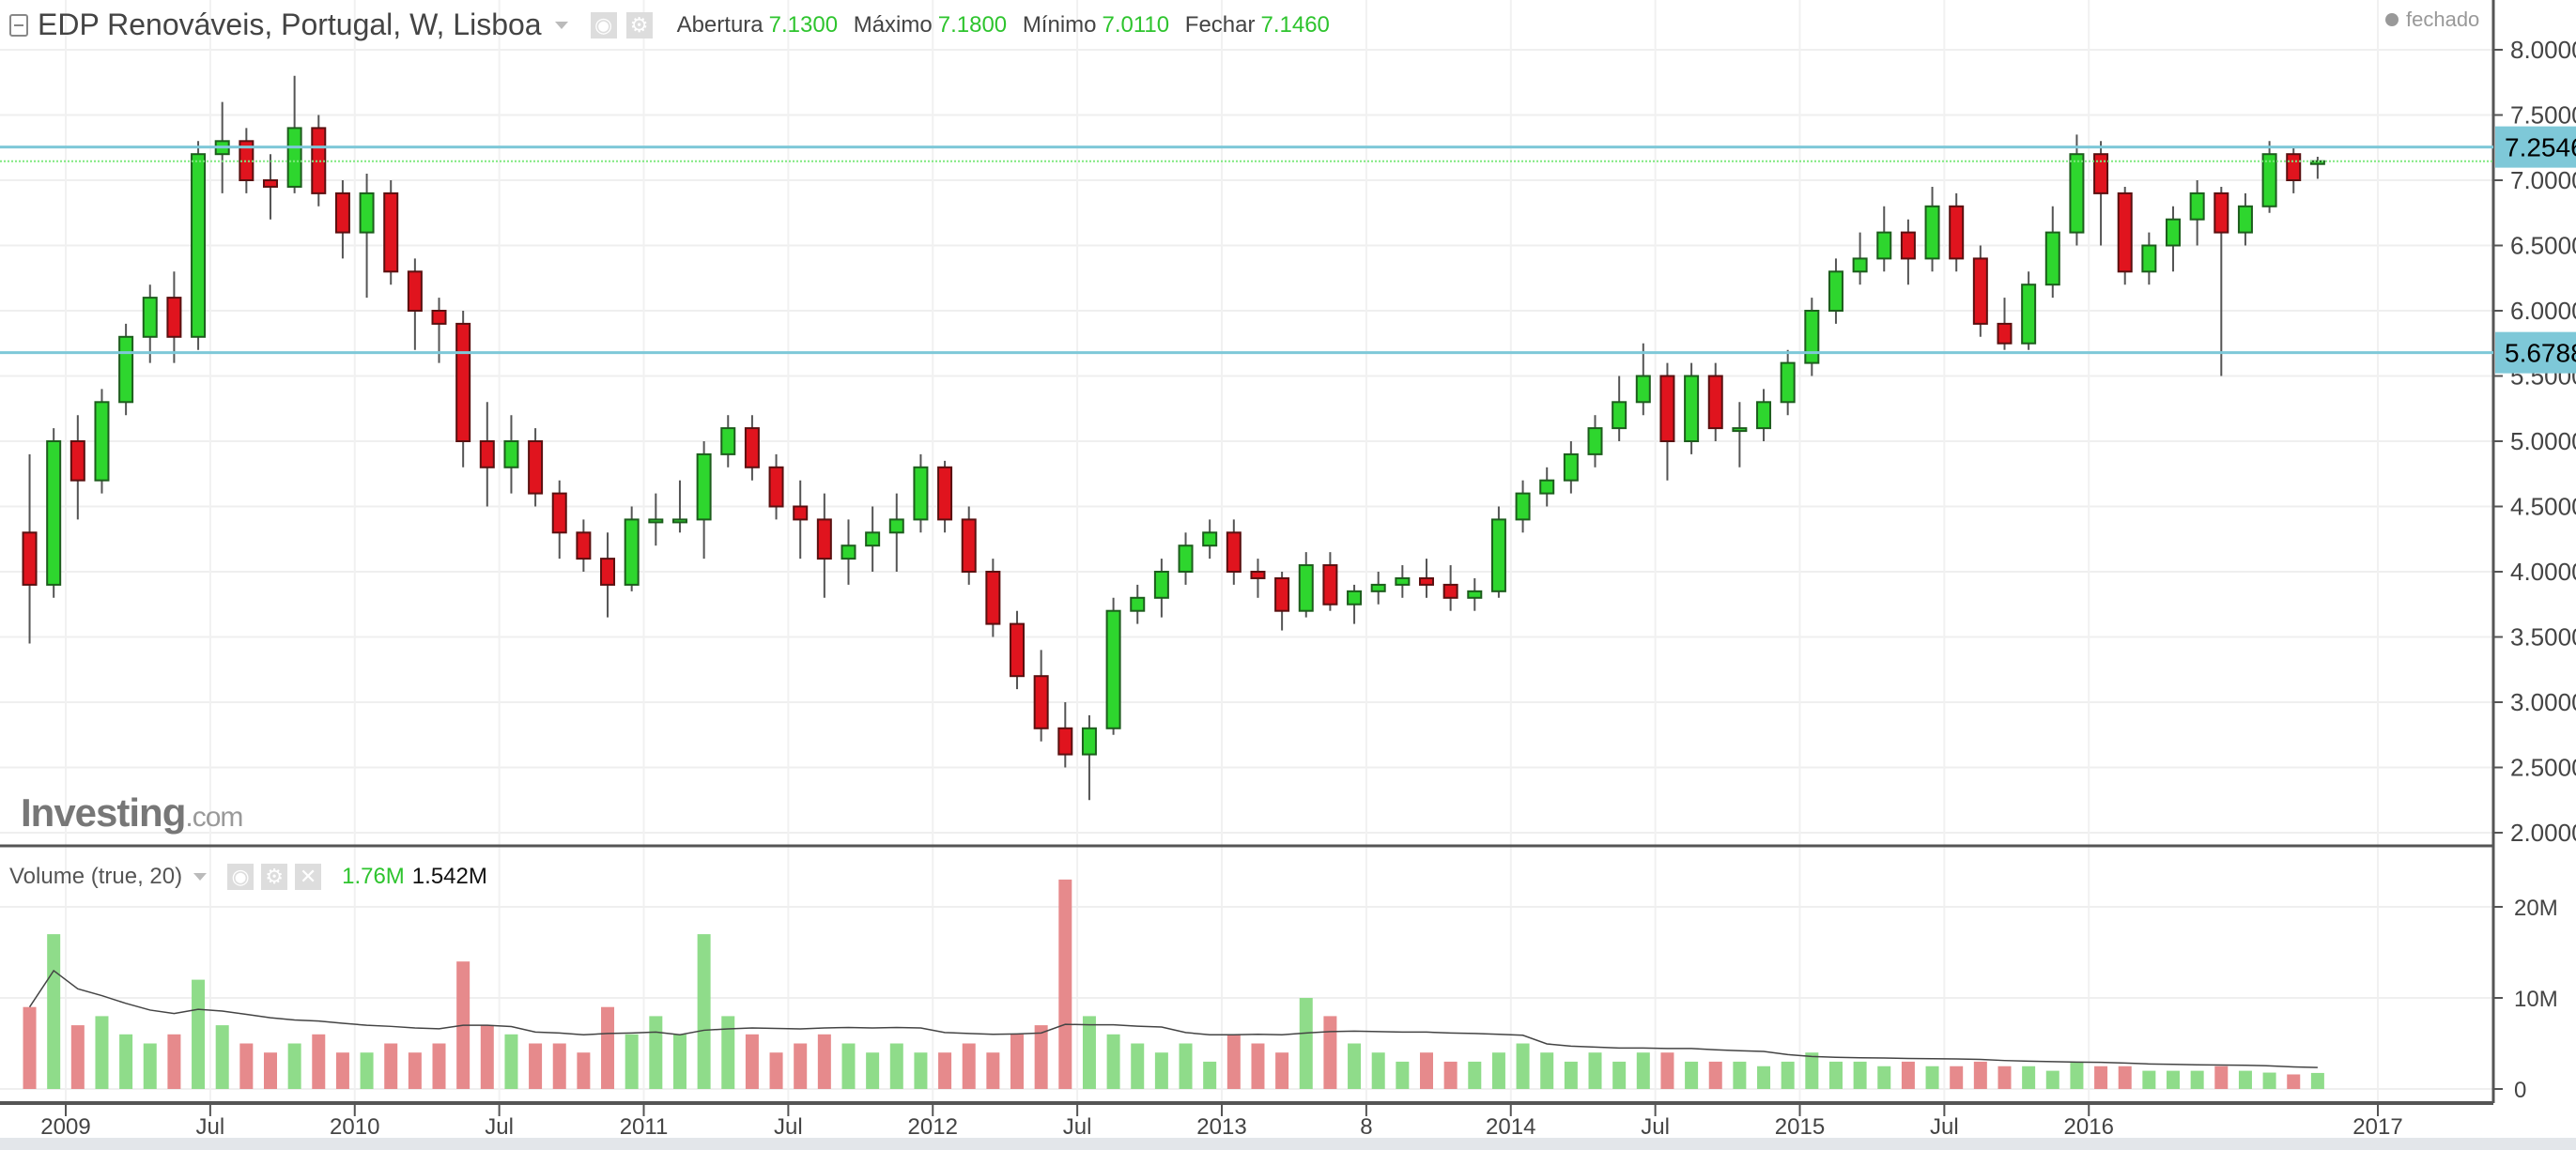  Describe the element at coordinates (132, 813) in the screenshot. I see `investing-logo: Investing.com` at that location.